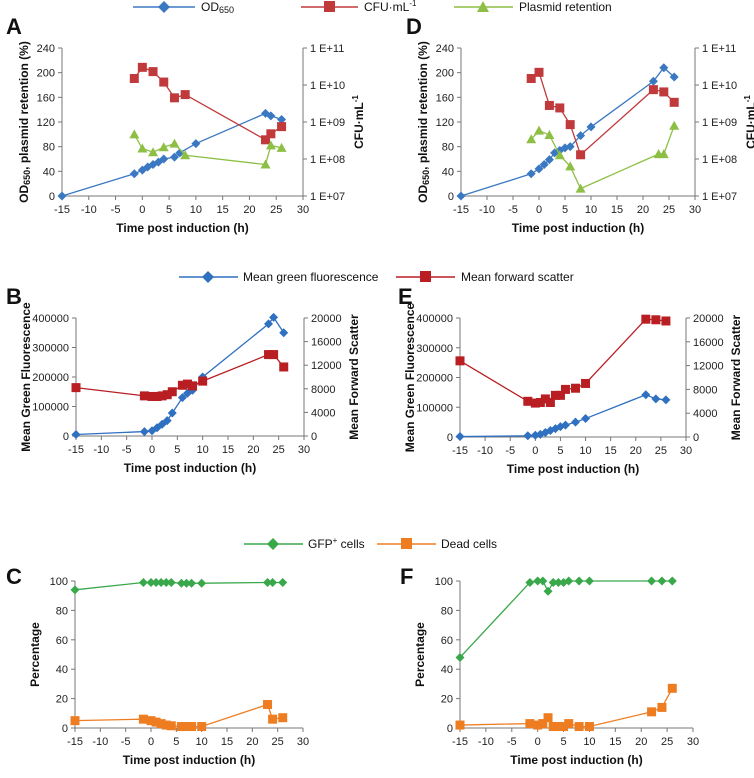  I want to click on y2-tick-label: 1 E+07, so click(327, 197).